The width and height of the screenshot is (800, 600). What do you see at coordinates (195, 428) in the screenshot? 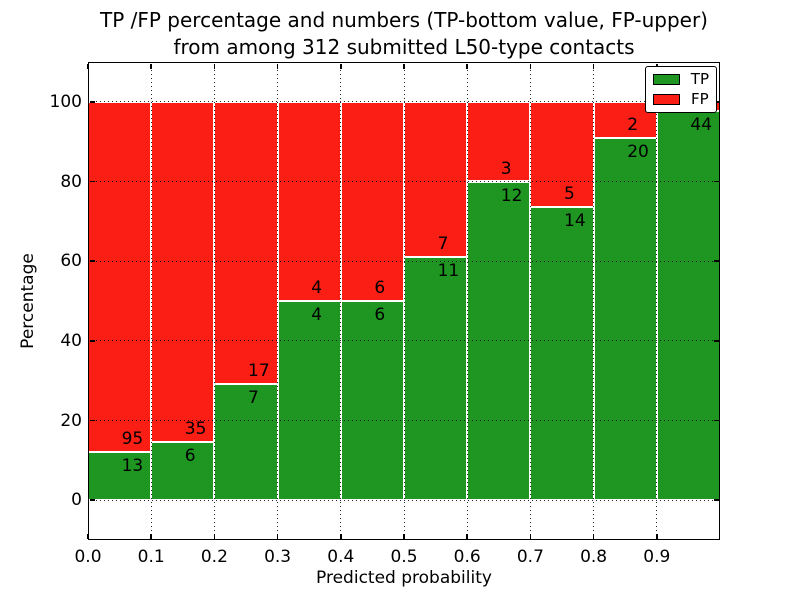
I see `bar-label-fp: 35` at bounding box center [195, 428].